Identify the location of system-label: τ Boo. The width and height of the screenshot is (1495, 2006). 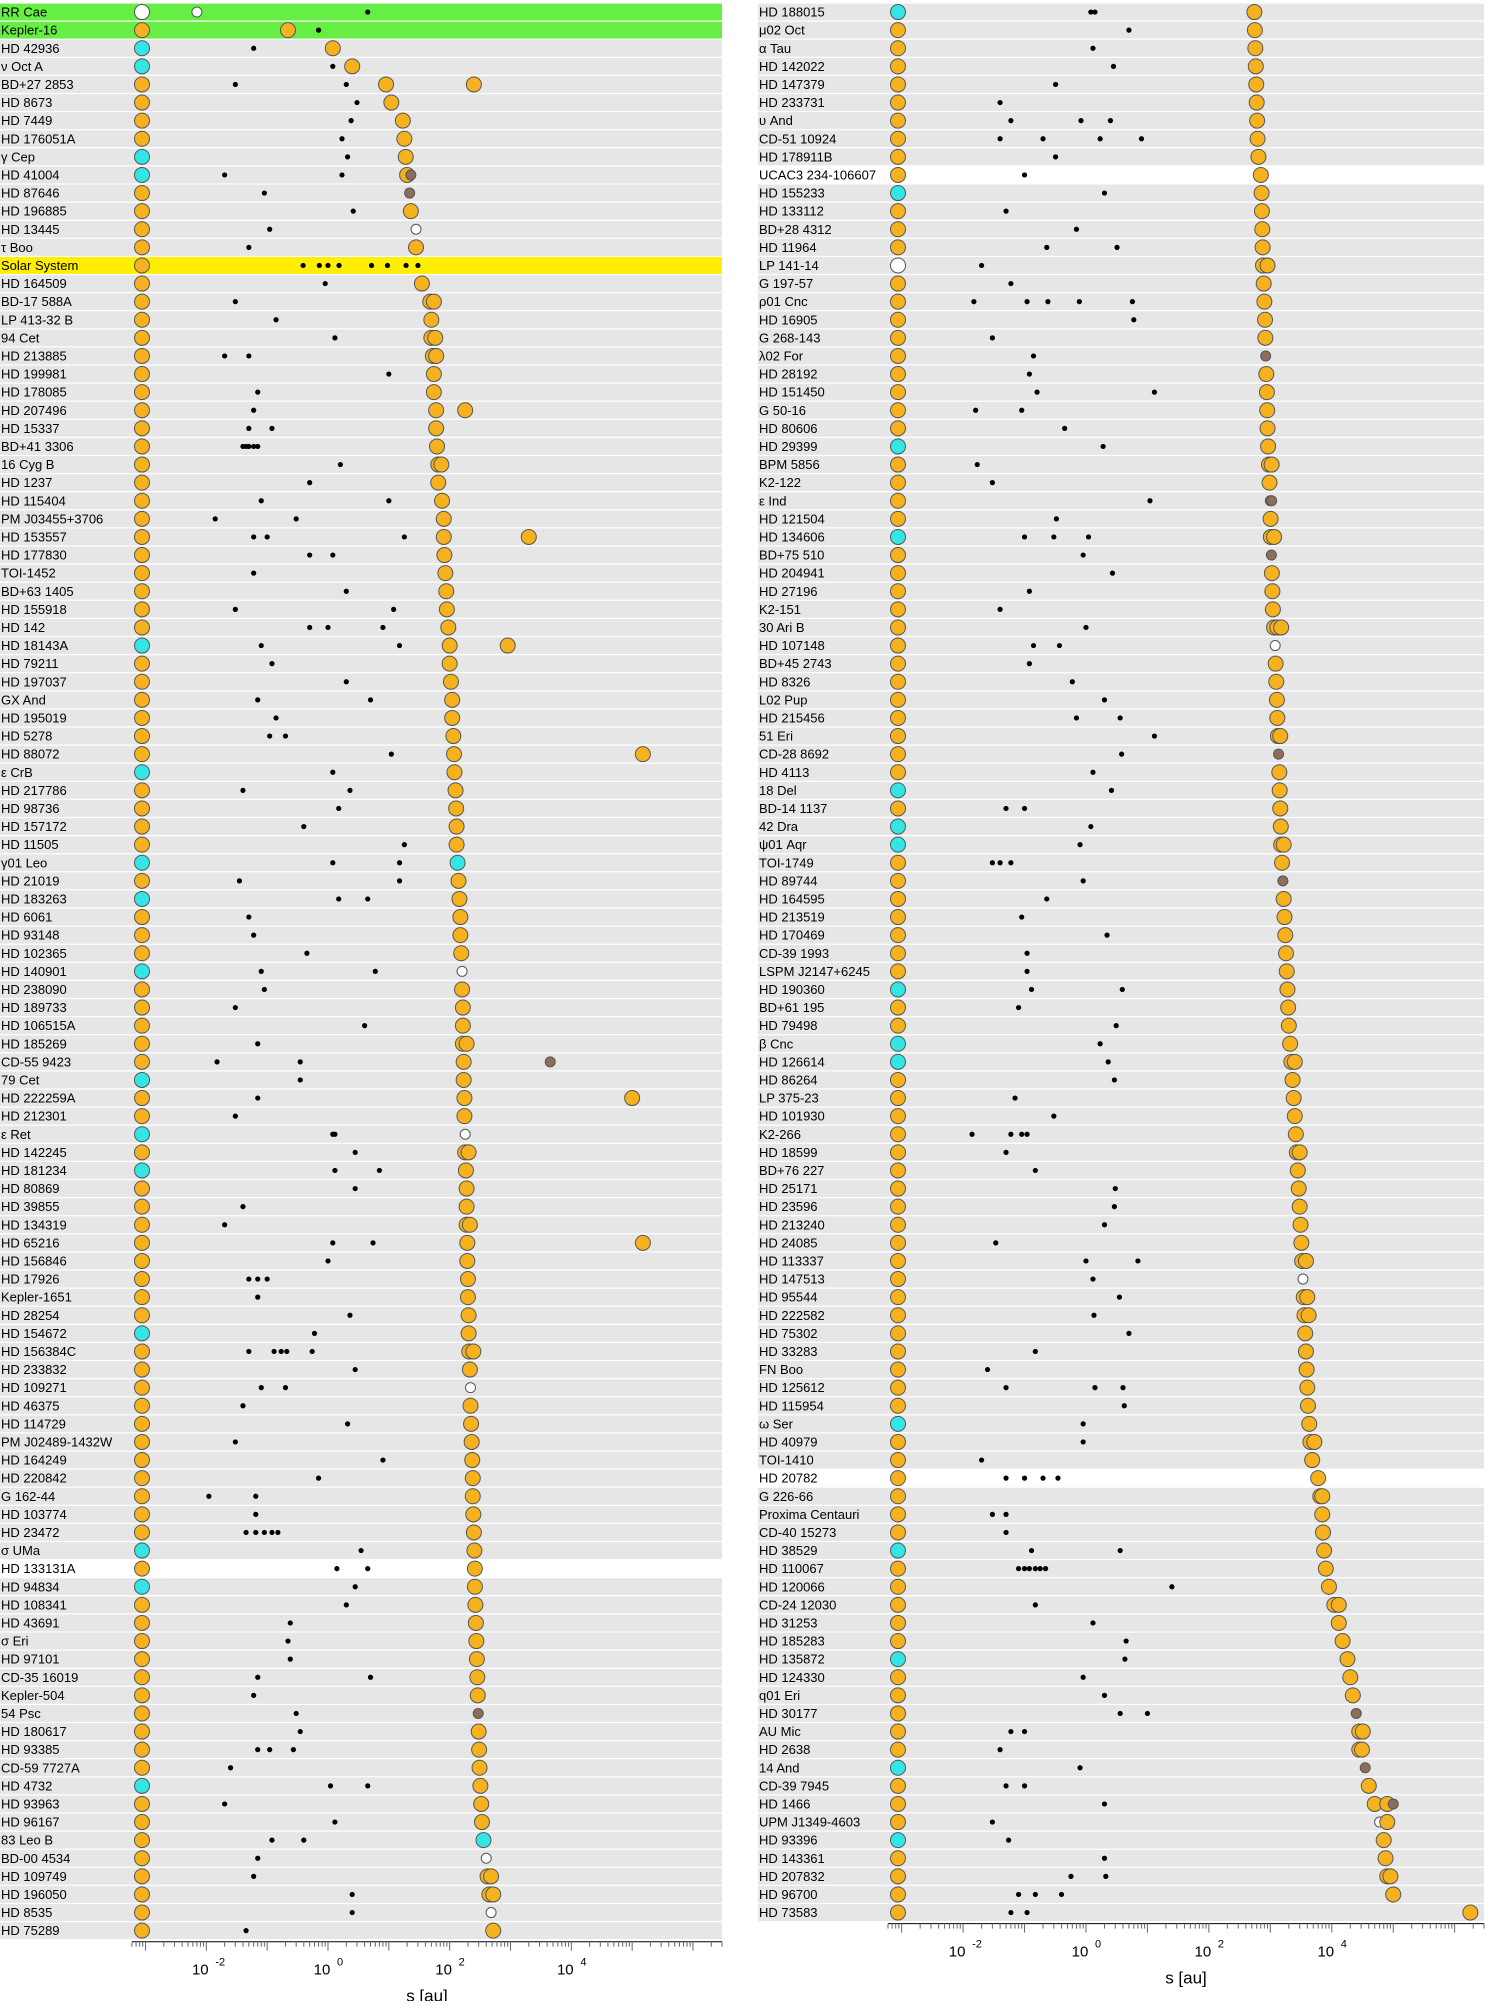
(17, 247).